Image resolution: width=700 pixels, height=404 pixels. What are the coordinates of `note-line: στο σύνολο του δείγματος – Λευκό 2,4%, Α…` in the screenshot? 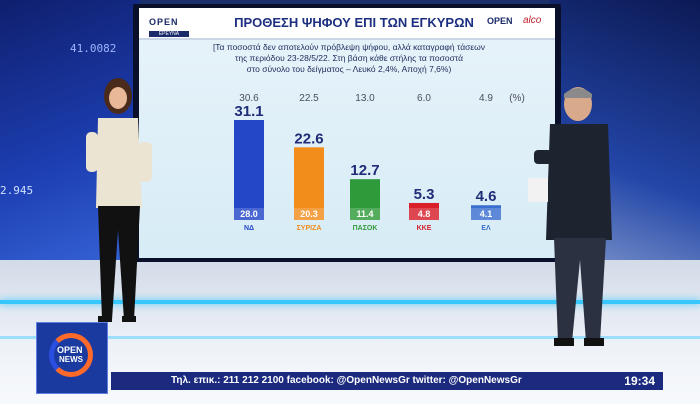 It's located at (349, 69).